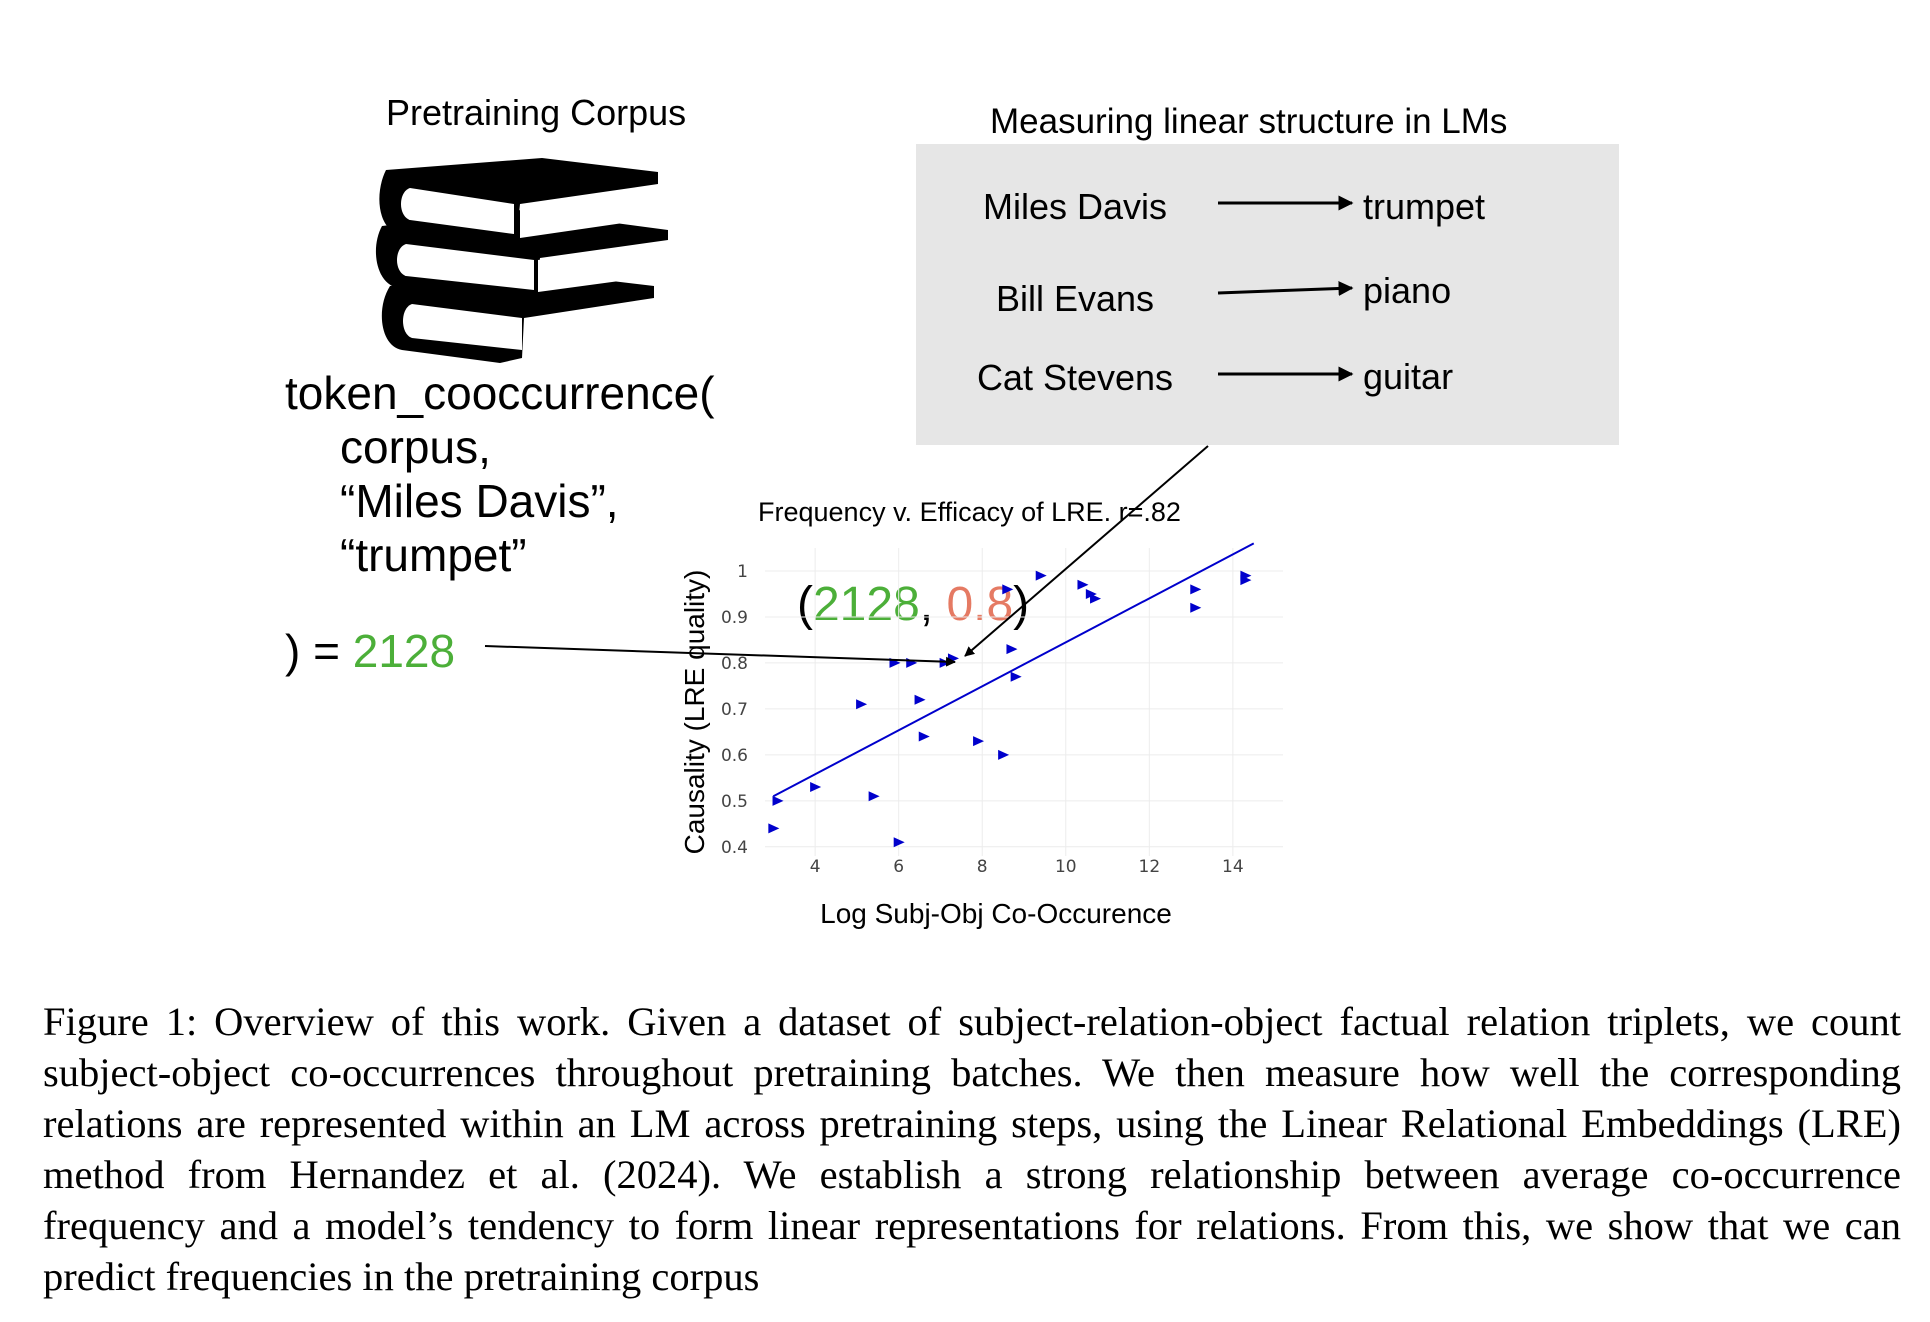 The width and height of the screenshot is (1930, 1322). I want to click on y-tick-label: 0.8, so click(734, 664).